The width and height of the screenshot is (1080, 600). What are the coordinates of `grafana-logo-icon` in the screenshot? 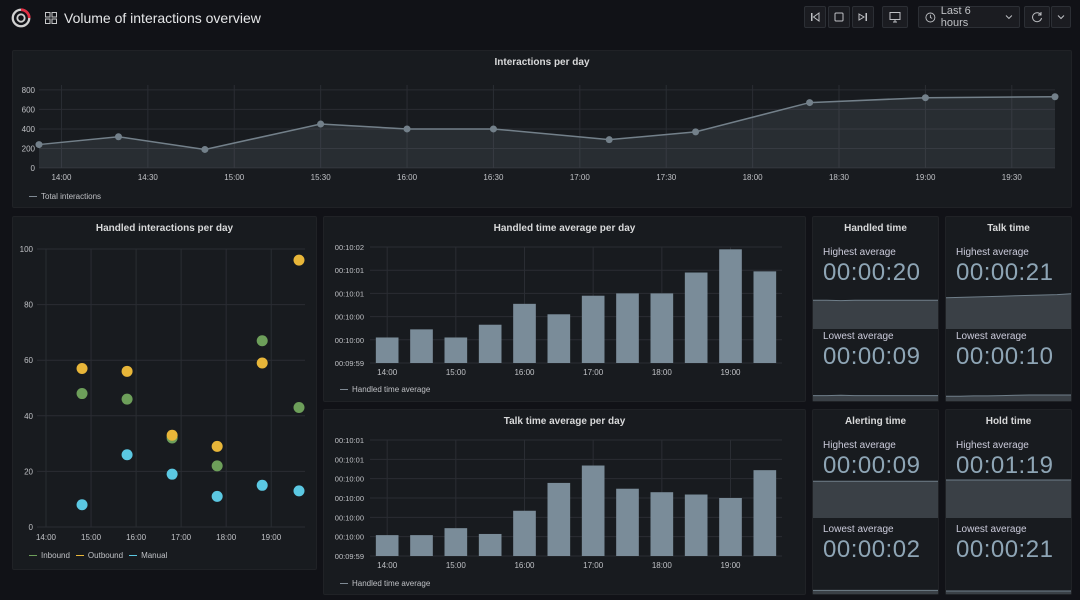 It's located at (21, 18).